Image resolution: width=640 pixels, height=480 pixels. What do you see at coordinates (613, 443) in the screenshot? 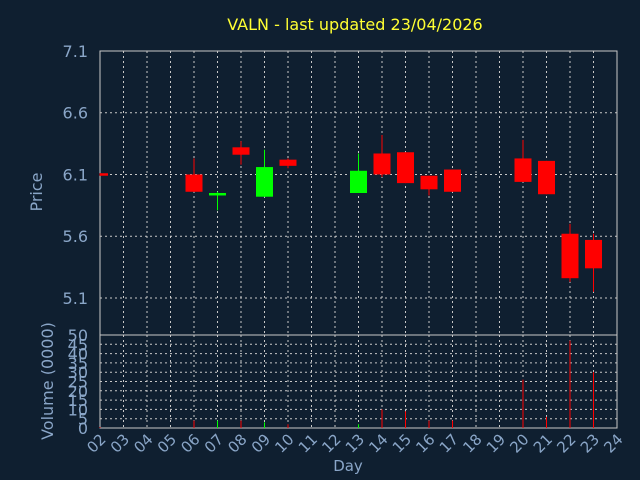
I see `x-tick-label: 24` at bounding box center [613, 443].